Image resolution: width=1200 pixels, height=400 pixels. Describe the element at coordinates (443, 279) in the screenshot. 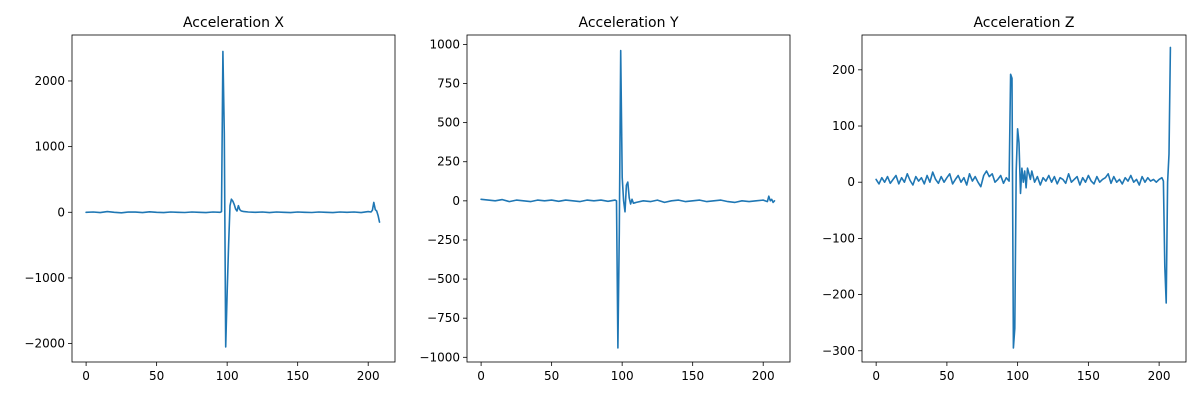

I see `y-tick-label: −500` at that location.